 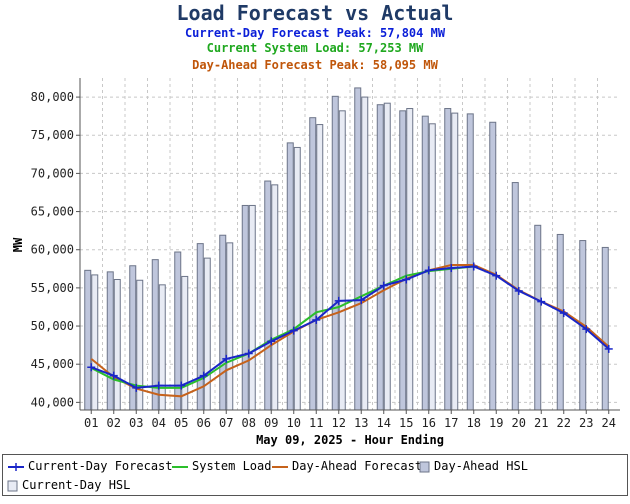 What do you see at coordinates (100, 466) in the screenshot?
I see `legend-label-current-day: Current-Day Forecast` at bounding box center [100, 466].